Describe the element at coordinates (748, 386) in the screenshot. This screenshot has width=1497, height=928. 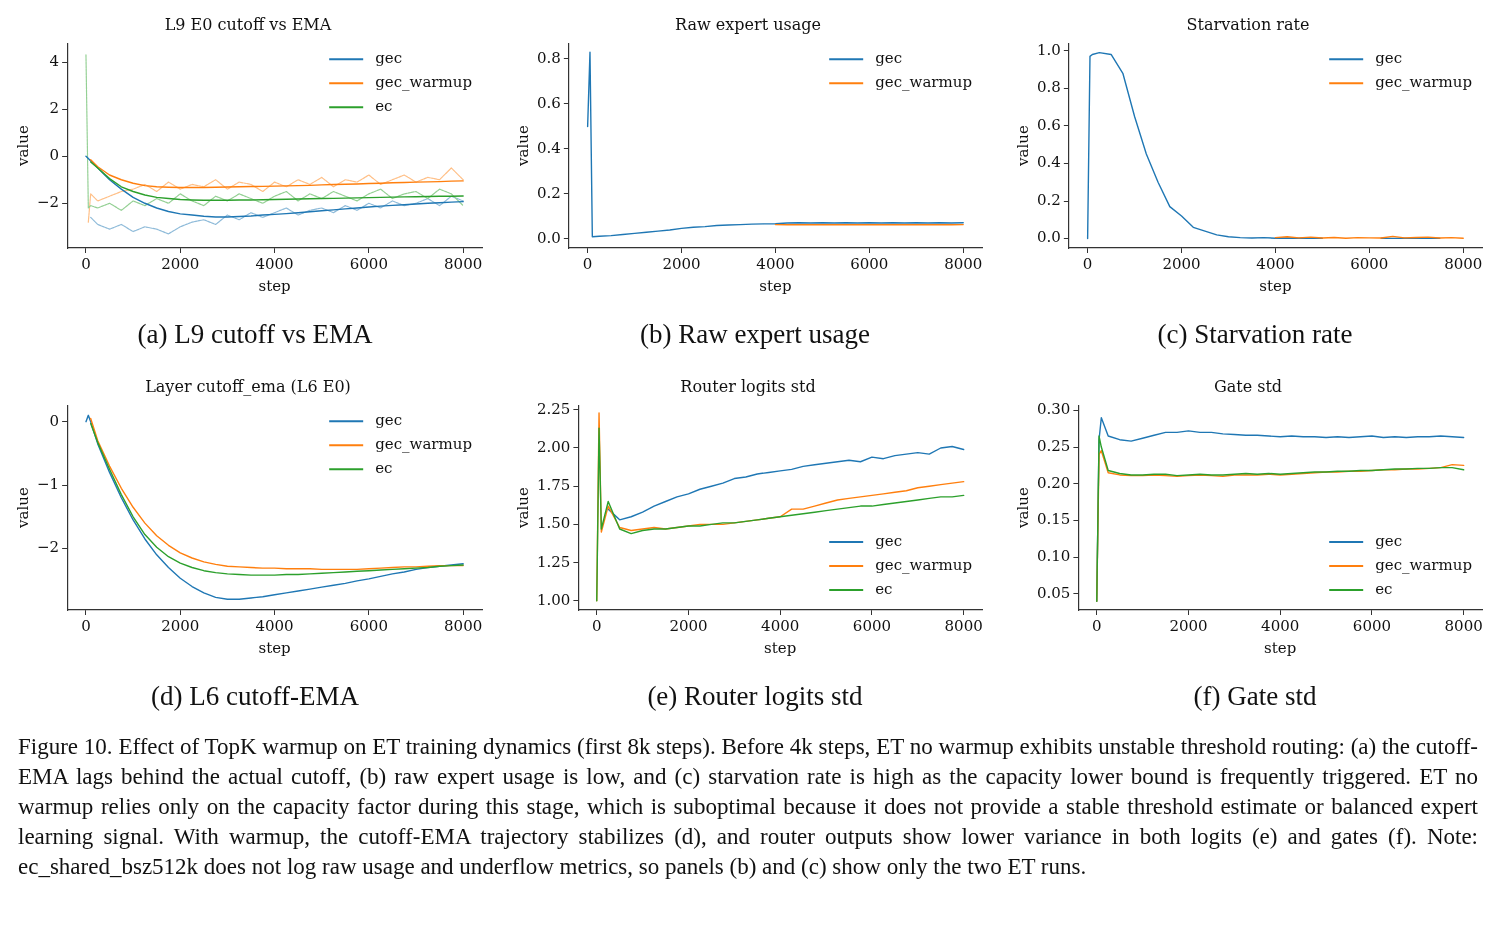
I see `chart-title: Router logits std` at that location.